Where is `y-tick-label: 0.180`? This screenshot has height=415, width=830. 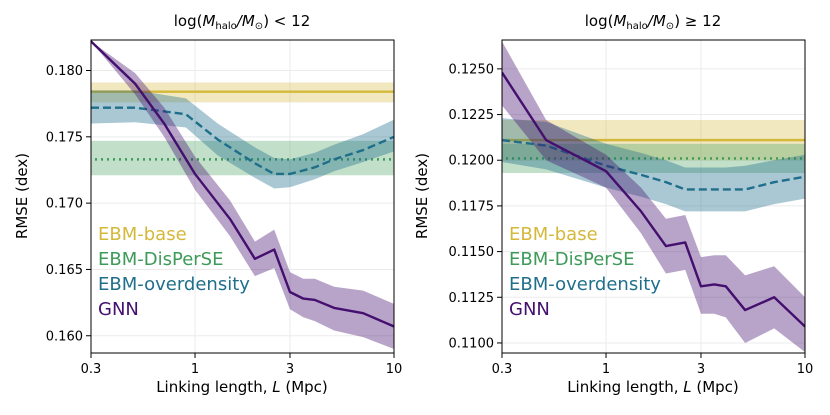
y-tick-label: 0.180 is located at coordinates (64, 71).